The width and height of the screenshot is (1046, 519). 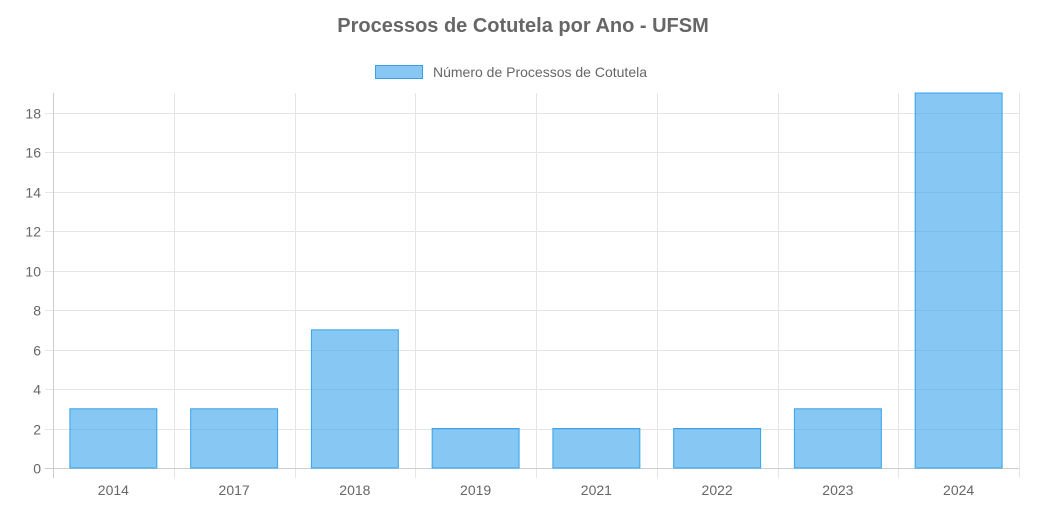 What do you see at coordinates (33, 114) in the screenshot?
I see `y-tick-label: 18` at bounding box center [33, 114].